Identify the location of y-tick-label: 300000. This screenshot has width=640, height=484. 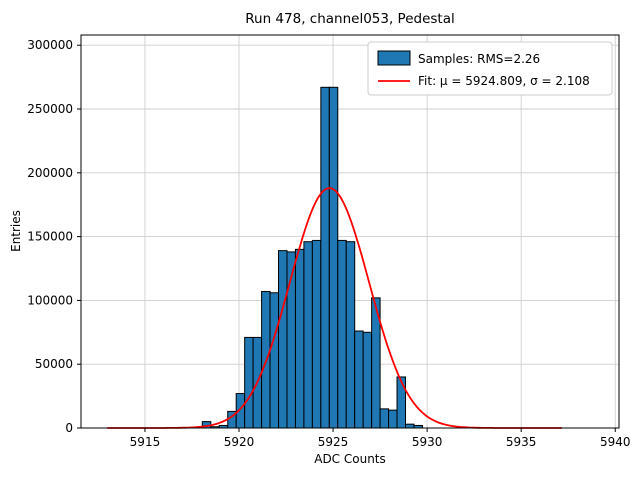
(50, 45).